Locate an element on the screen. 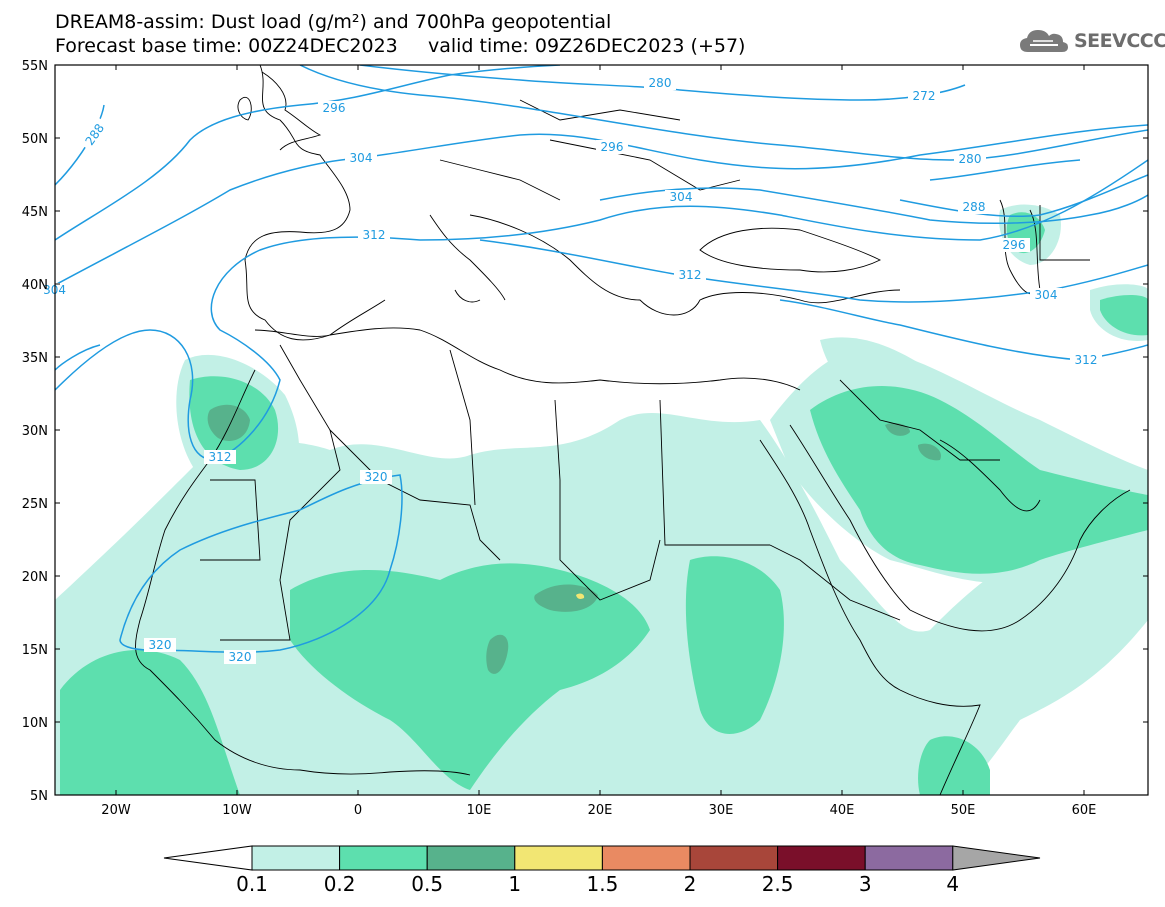 This screenshot has width=1165, height=907. lon-label-50e: 50E is located at coordinates (963, 810).